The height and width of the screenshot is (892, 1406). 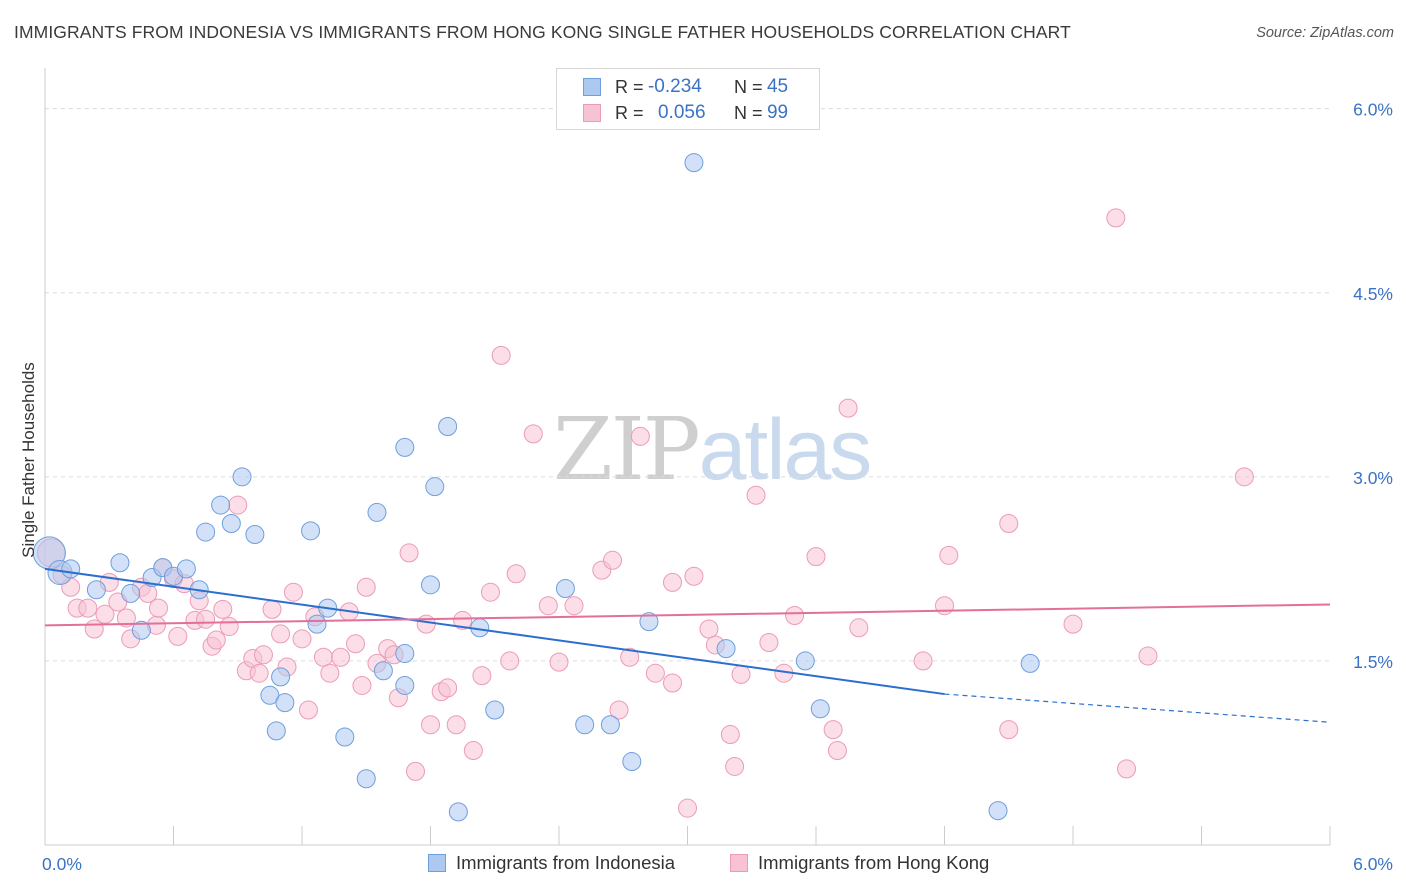 I want to click on y-tick-label: 6.0%, so click(x=1373, y=110).